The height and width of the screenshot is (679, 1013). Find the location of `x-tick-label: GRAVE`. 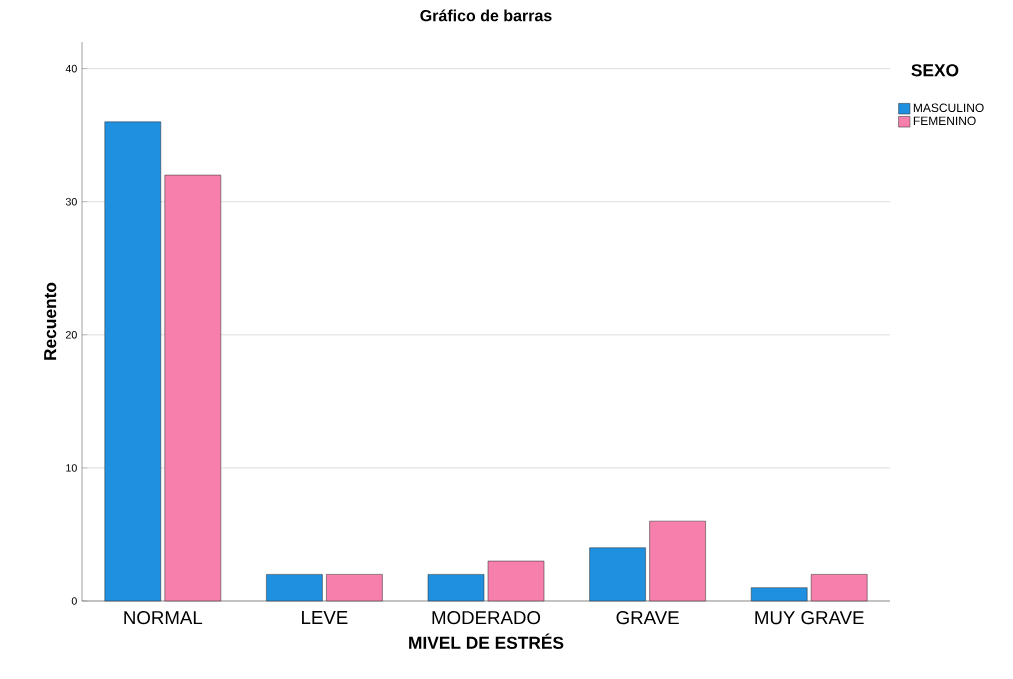

x-tick-label: GRAVE is located at coordinates (647, 618).